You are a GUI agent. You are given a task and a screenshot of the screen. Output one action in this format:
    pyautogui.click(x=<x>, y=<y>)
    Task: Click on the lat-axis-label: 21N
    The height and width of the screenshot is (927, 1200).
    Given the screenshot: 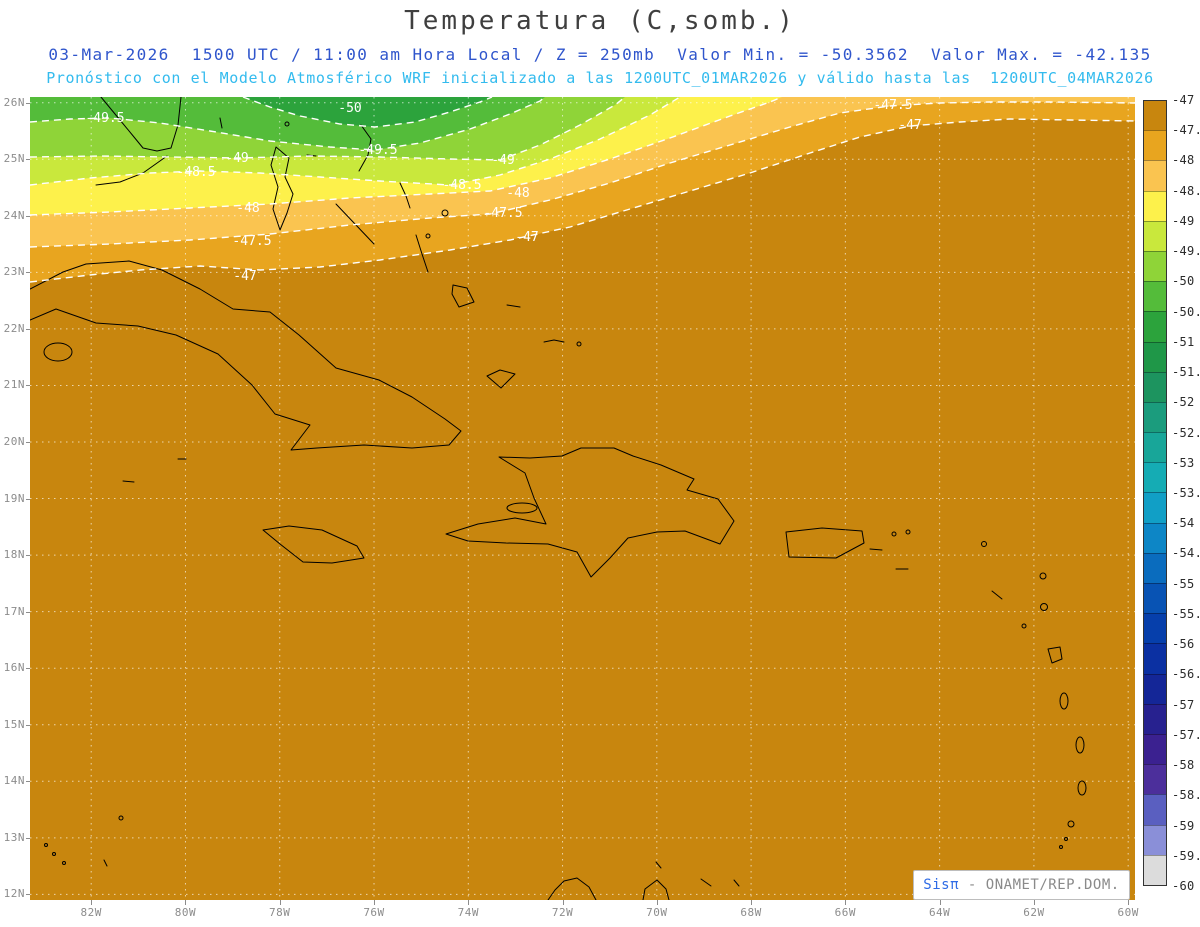 What is the action you would take?
    pyautogui.click(x=14, y=385)
    